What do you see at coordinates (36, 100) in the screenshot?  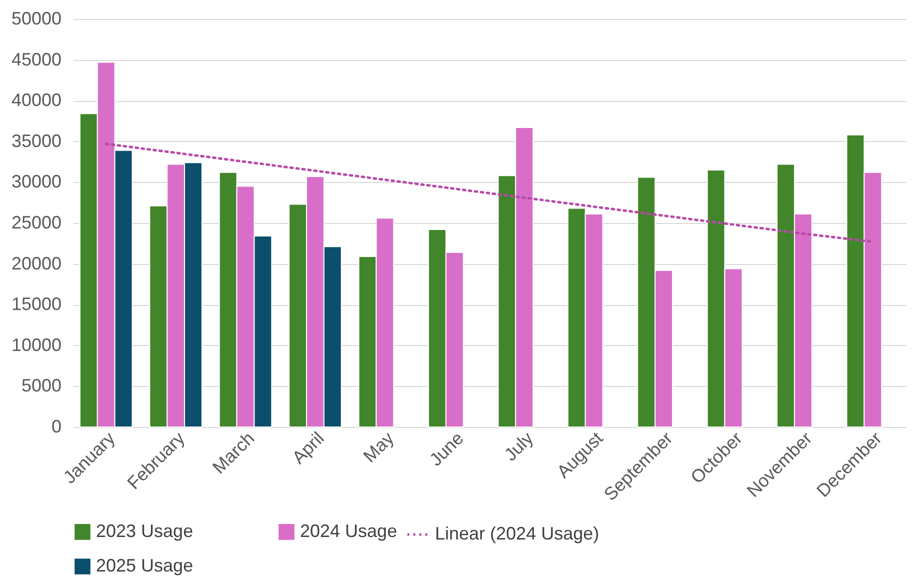 I see `y-tick-label: 40000` at bounding box center [36, 100].